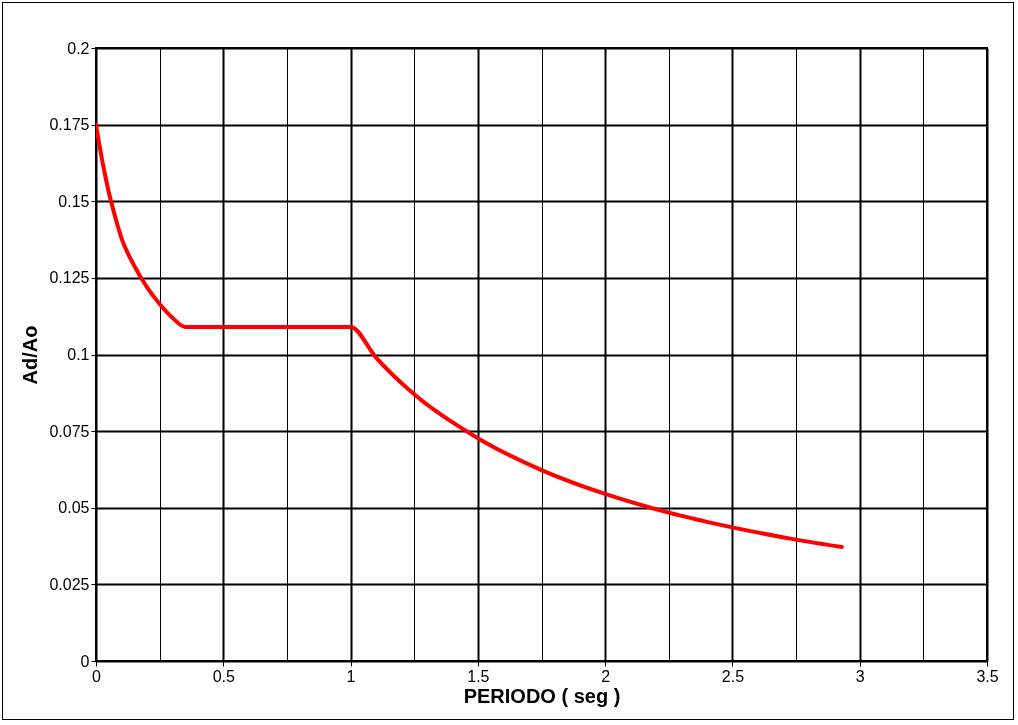 This screenshot has height=725, width=1018. What do you see at coordinates (69, 431) in the screenshot?
I see `y-tick-label: 0.075` at bounding box center [69, 431].